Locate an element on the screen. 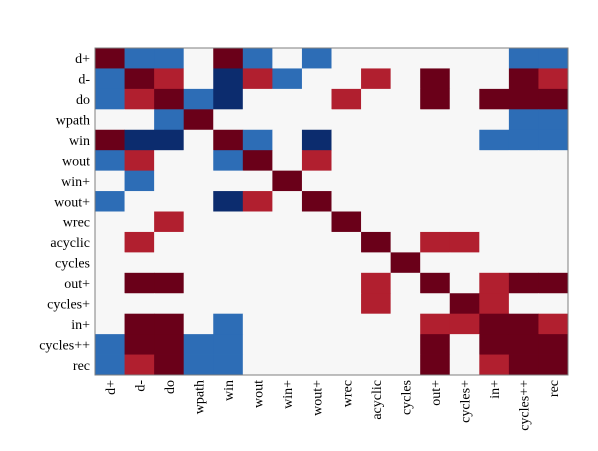  y-tick-label: rec is located at coordinates (81, 366).